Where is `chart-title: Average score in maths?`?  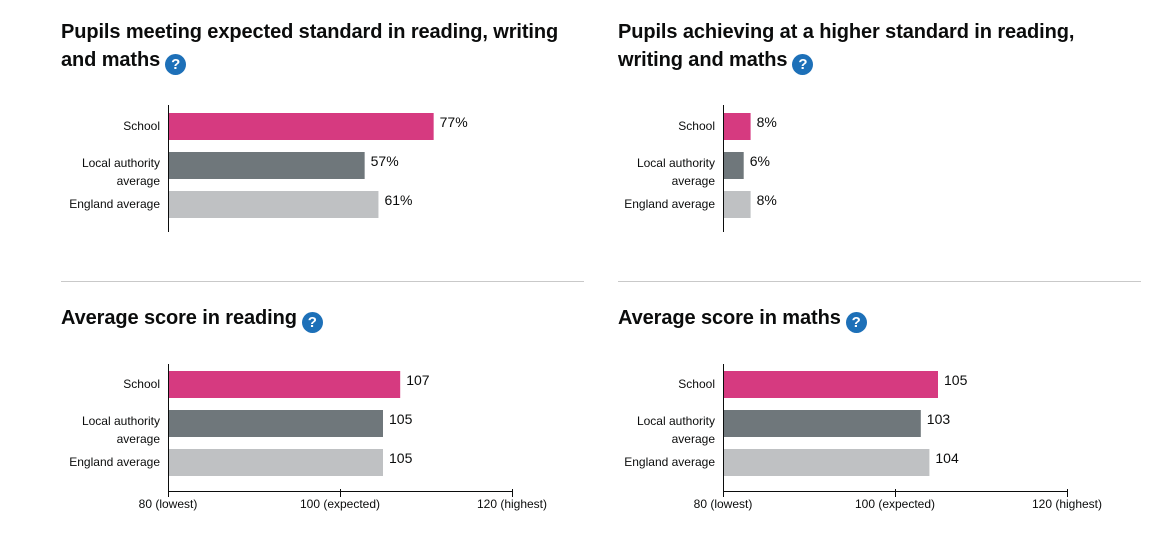
chart-title: Average score in maths? is located at coordinates (878, 318).